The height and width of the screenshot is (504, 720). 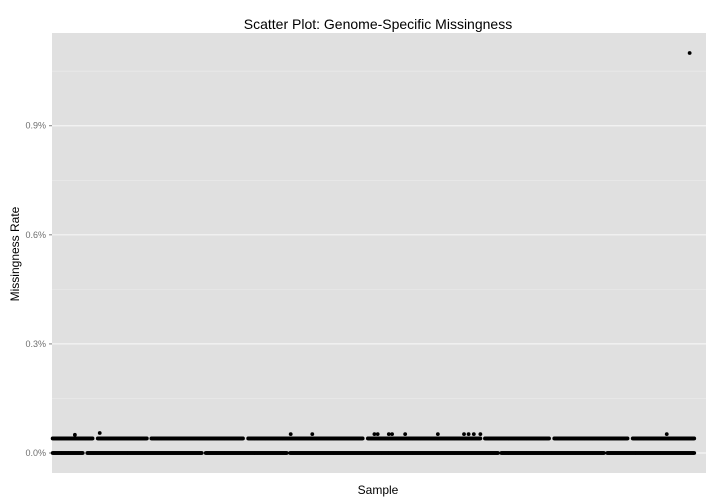 I want to click on y-tick-label: 0.9%, so click(x=35, y=126).